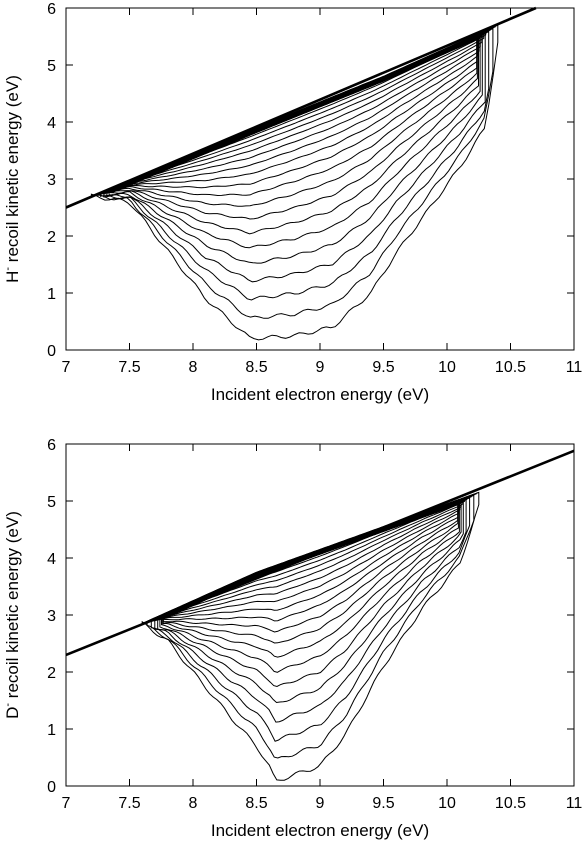 This screenshot has height=852, width=586. I want to click on y-axis-label-top: H- recoil kinetic energy (eV), so click(12, 179).